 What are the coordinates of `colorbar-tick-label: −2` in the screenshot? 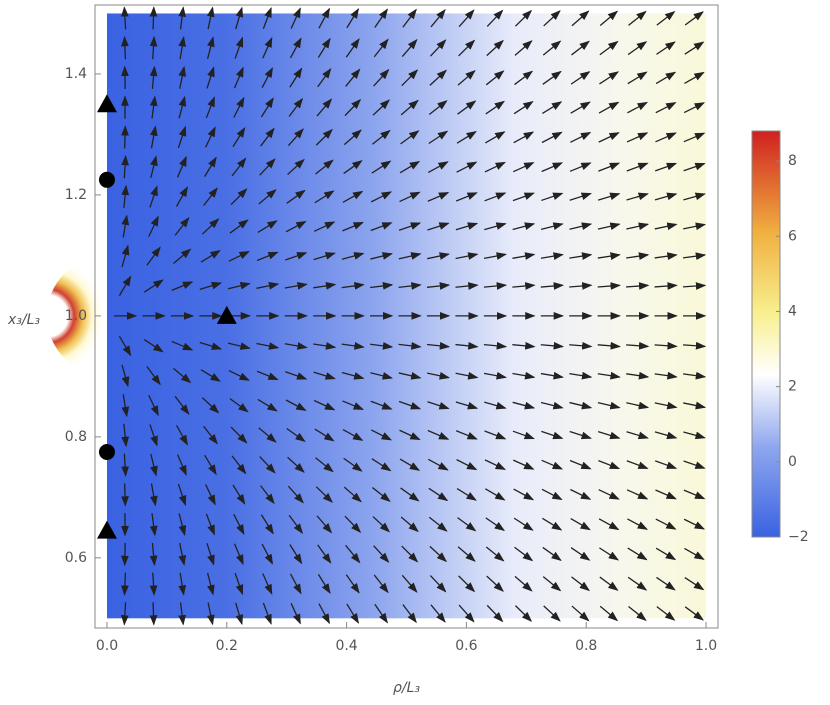 It's located at (798, 537).